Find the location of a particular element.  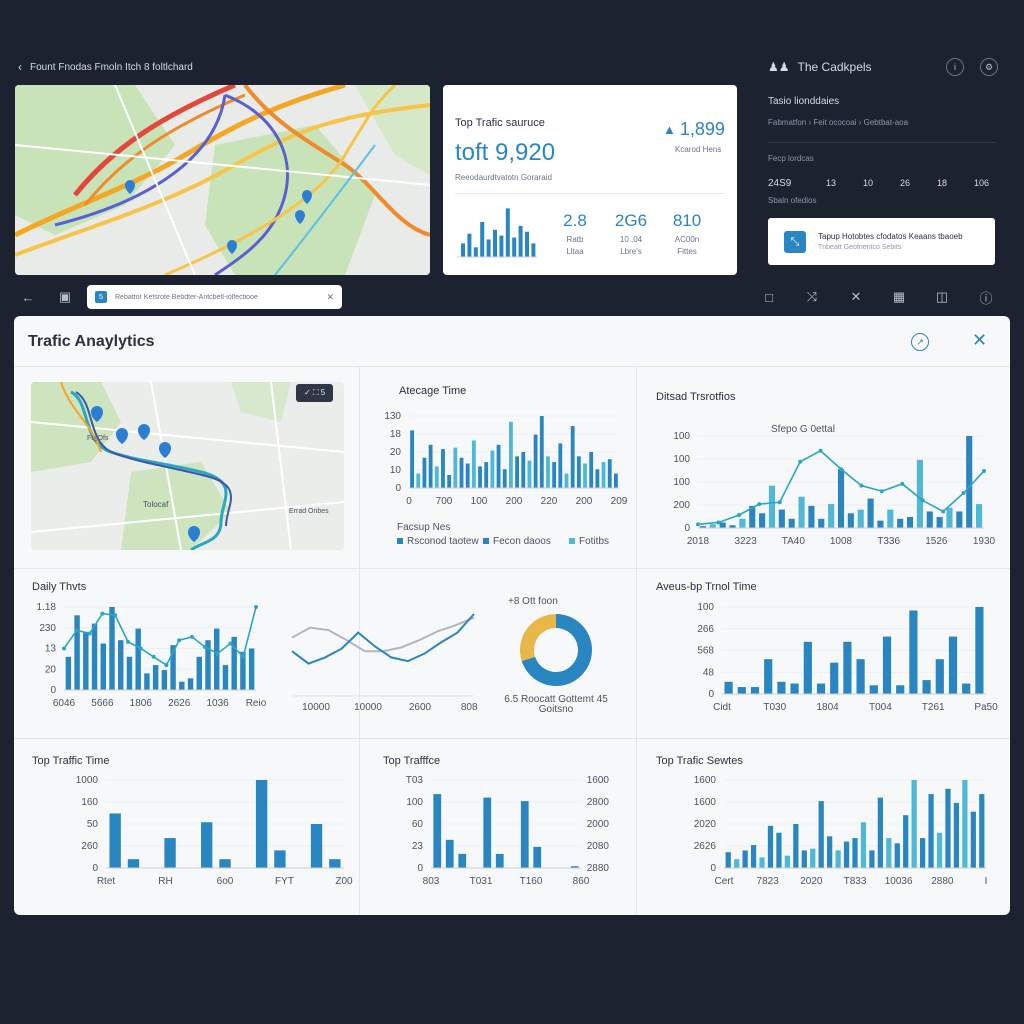

sidebar-icon: ▣ is located at coordinates (65, 296).